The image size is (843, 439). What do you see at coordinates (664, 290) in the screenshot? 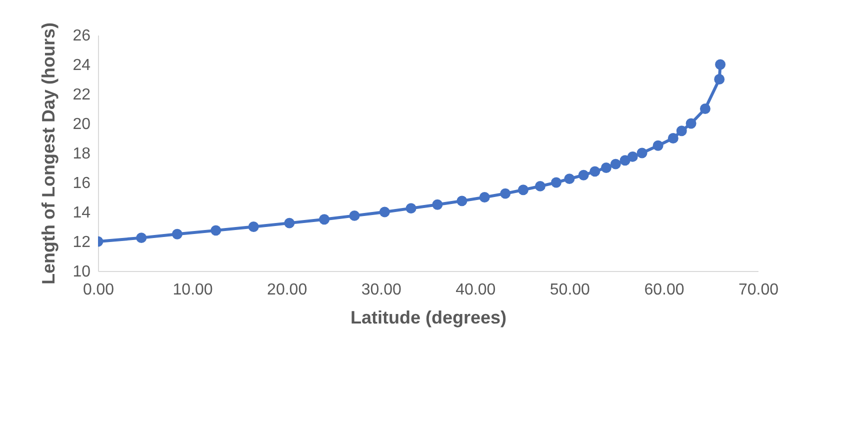
I see `x-tick-label: 60.00` at bounding box center [664, 290].